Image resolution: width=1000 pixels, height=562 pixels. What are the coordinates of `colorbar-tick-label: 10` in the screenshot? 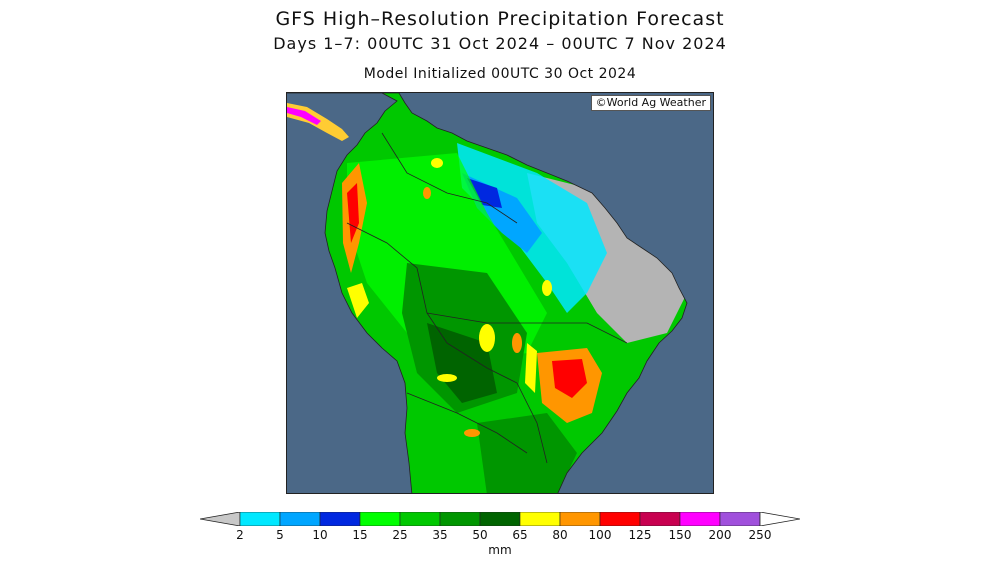 It's located at (320, 535).